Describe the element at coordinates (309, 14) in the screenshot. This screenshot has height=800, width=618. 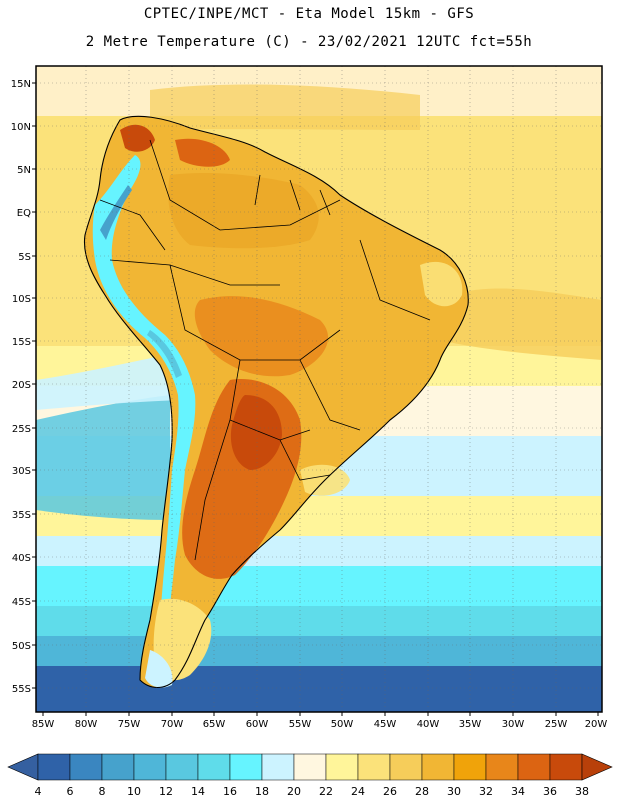
I see `title-model: CPTEC/INPE/MCT - Eta Model 15km - GFS` at that location.